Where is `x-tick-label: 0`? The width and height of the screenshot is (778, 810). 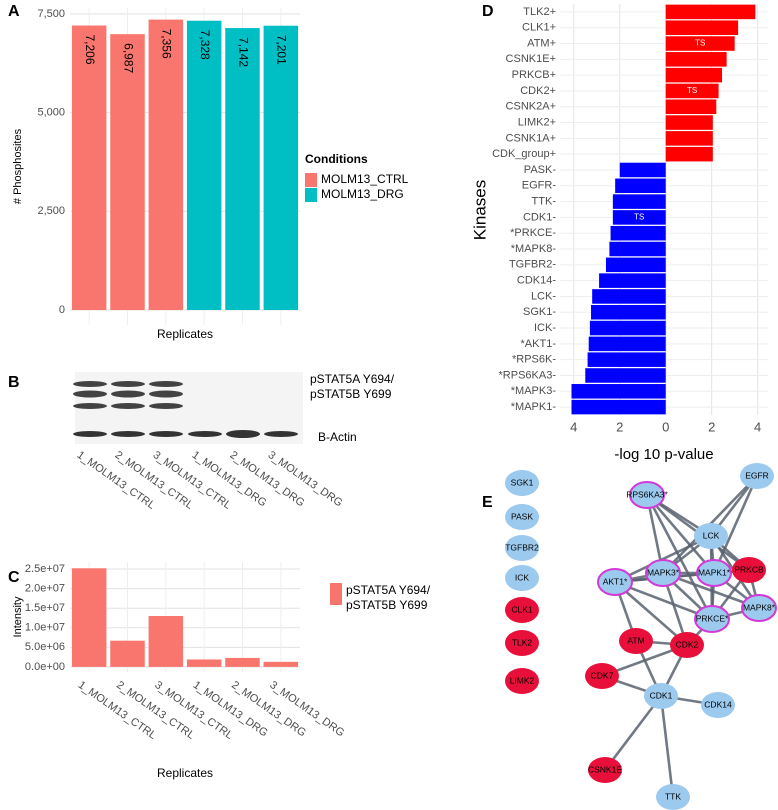
x-tick-label: 0 is located at coordinates (665, 426).